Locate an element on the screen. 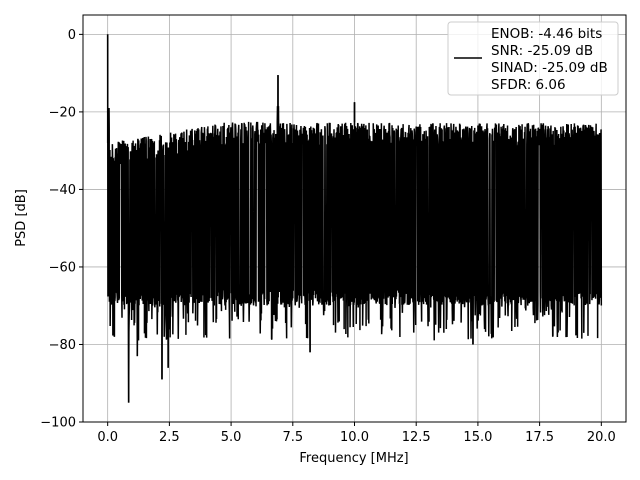 The height and width of the screenshot is (480, 640). x-tick-label: 10.0 is located at coordinates (354, 437).